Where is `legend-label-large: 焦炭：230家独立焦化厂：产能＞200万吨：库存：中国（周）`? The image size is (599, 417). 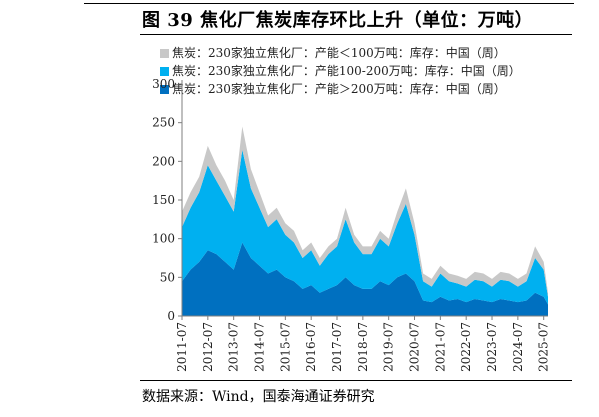
legend-label-large: 焦炭：230家独立焦化厂：产能＞200万吨：库存：中国（周） is located at coordinates (339, 89).